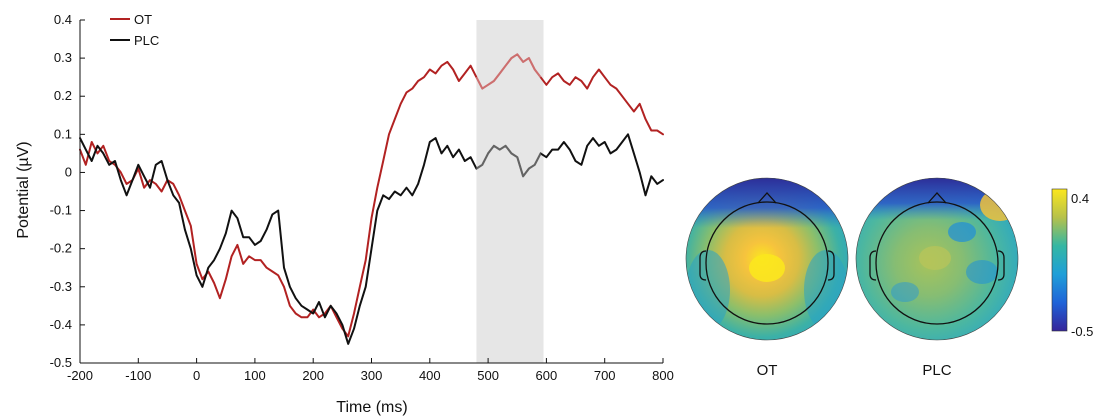 This screenshot has height=417, width=1102. Describe the element at coordinates (605, 375) in the screenshot. I see `x-tick-label: 700` at that location.